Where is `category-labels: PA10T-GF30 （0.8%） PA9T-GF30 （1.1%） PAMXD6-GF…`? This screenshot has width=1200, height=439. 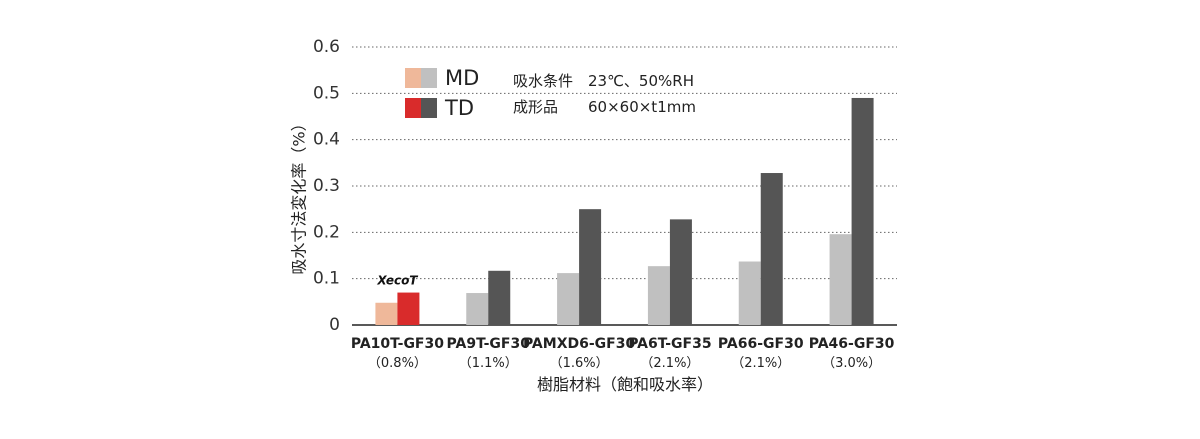 category-labels: PA10T-GF30 （0.8%） PA9T-GF30 （1.1%） PAMXD6-GF… is located at coordinates (623, 353).